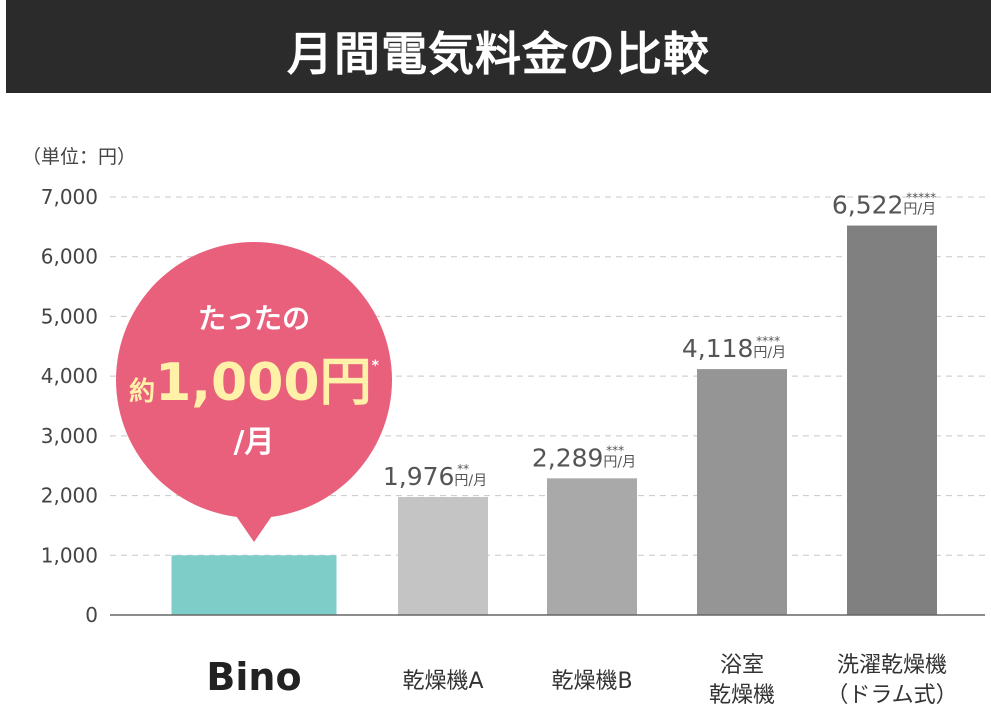  What do you see at coordinates (79, 157) in the screenshot?
I see `unit-label: （単位：円）` at bounding box center [79, 157].